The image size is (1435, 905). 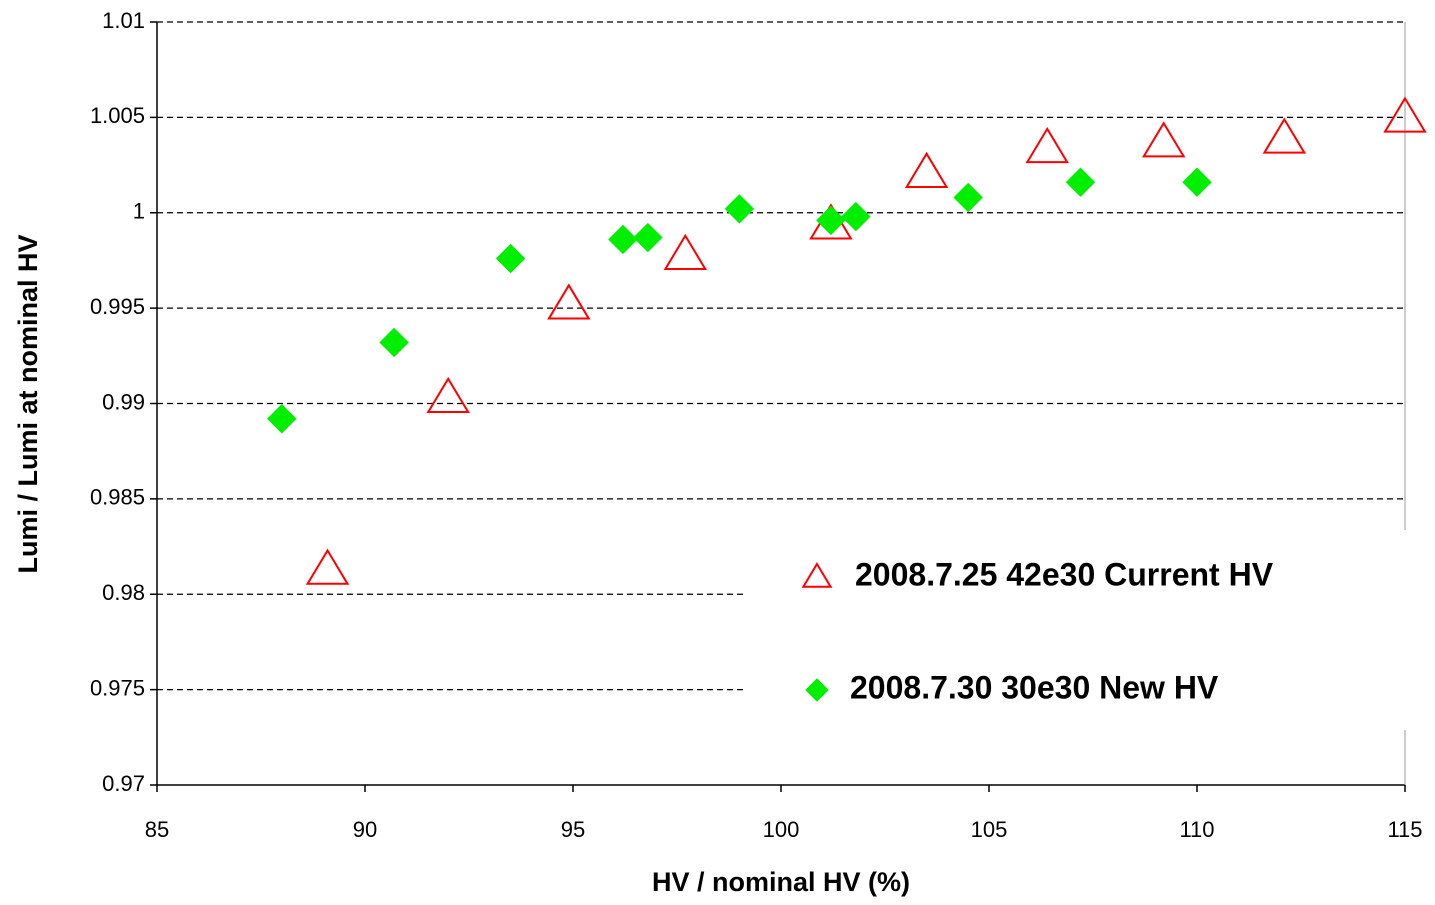 What do you see at coordinates (1196, 829) in the screenshot?
I see `x-tick-label: 110` at bounding box center [1196, 829].